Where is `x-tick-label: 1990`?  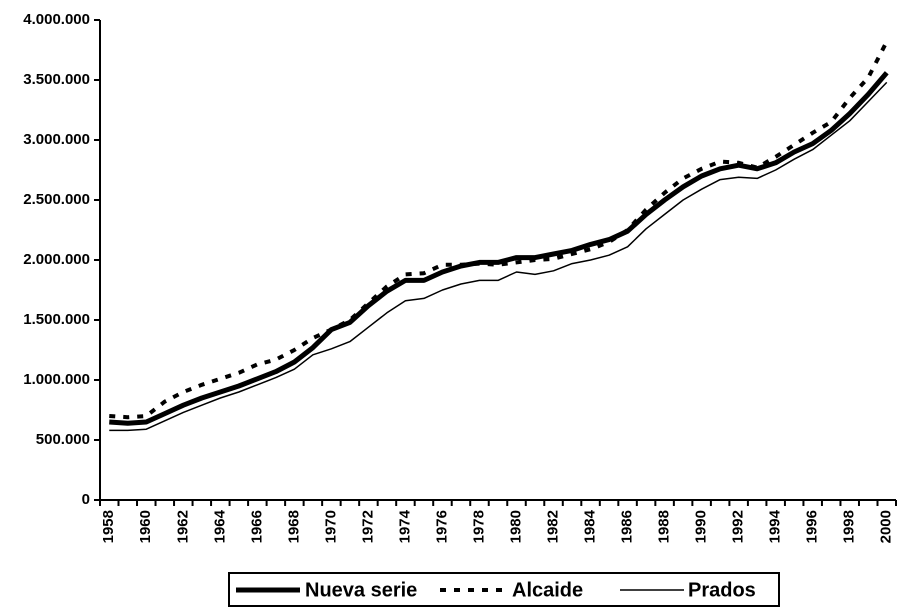
x-tick-label: 1990 is located at coordinates (701, 526).